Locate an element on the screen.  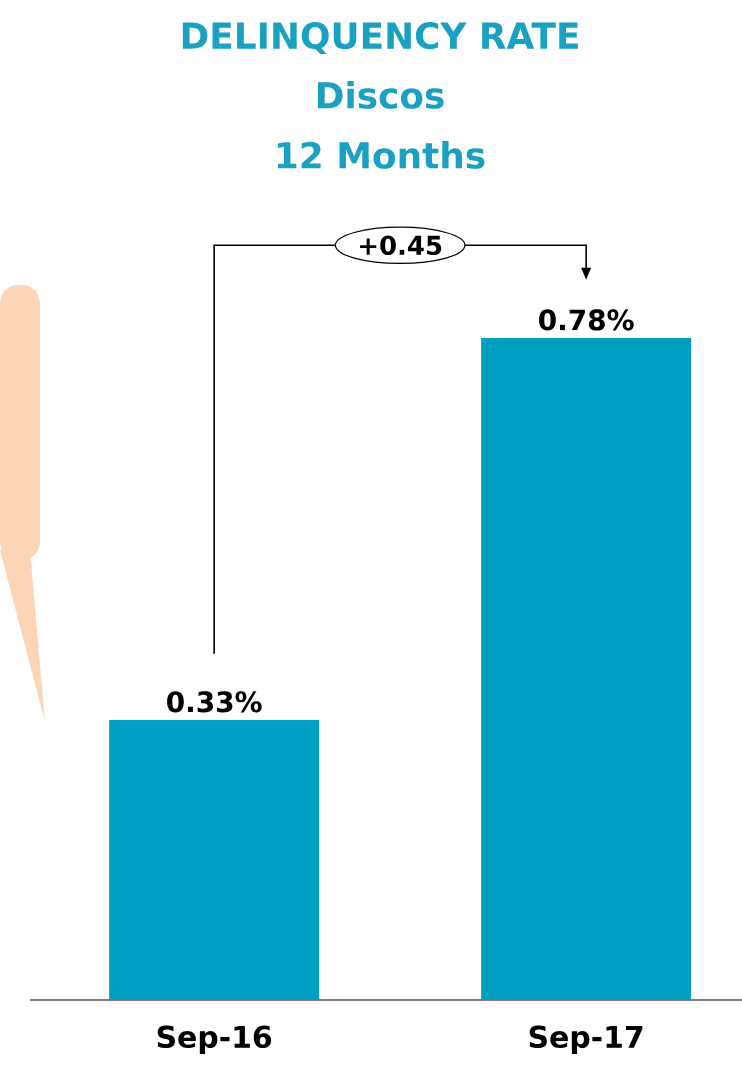
chart-title: DELINQUENCY RATE is located at coordinates (380, 38).